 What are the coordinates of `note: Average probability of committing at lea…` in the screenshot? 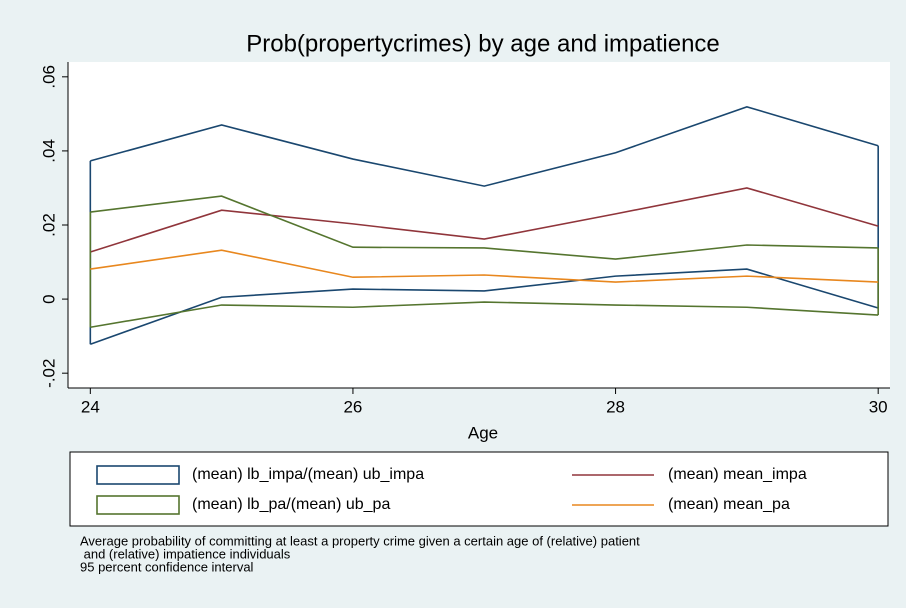 It's located at (360, 540).